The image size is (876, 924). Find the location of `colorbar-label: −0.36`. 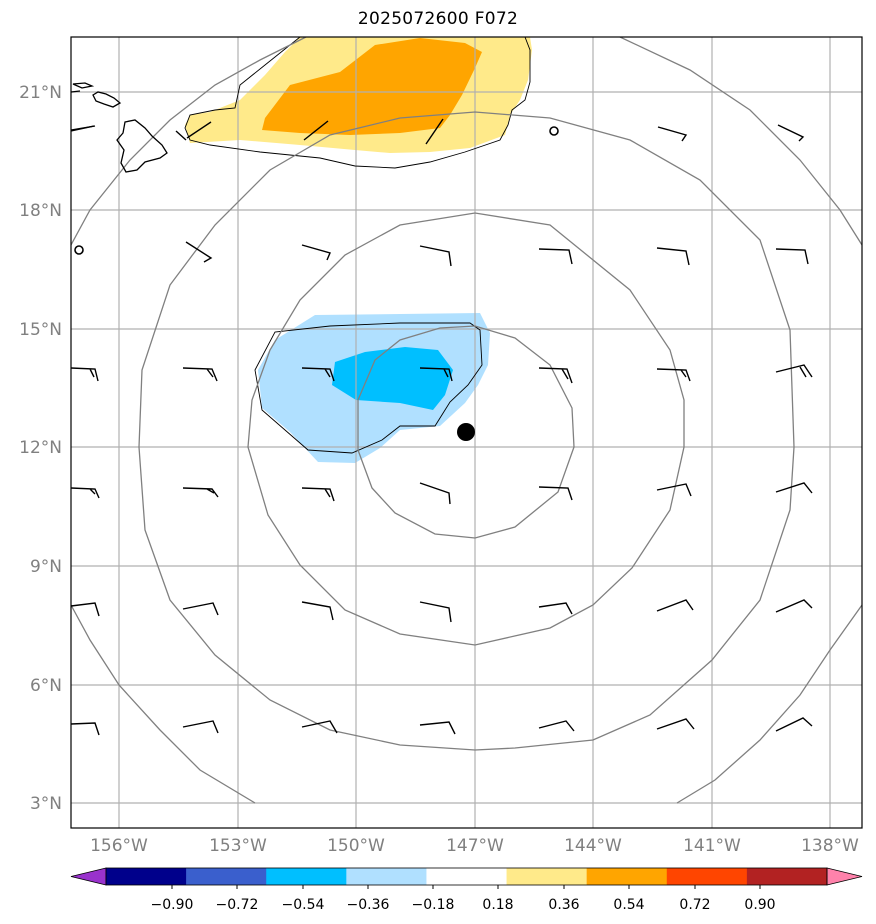

colorbar-label: −0.36 is located at coordinates (368, 905).